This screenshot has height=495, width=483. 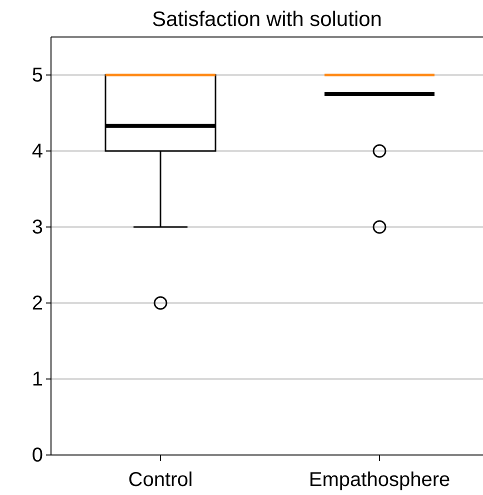 What do you see at coordinates (267, 19) in the screenshot?
I see `chart-title: Satisfaction with solution` at bounding box center [267, 19].